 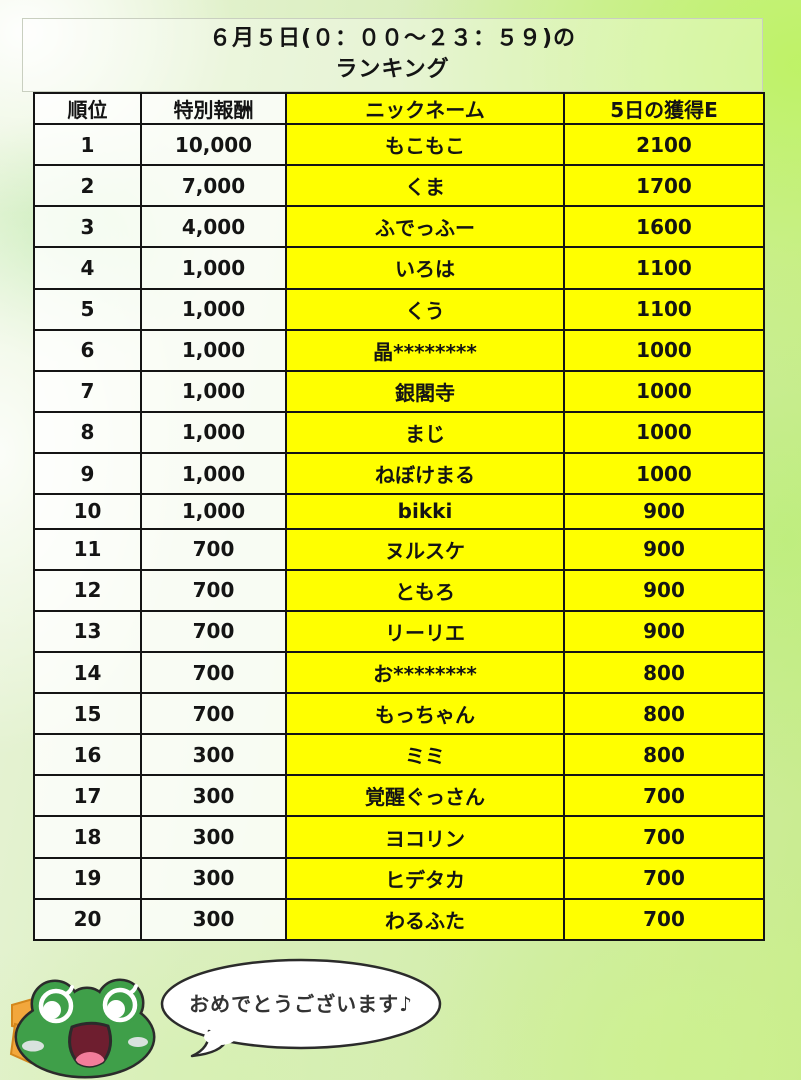 What do you see at coordinates (87, 350) in the screenshot?
I see `rank-cell: 6` at bounding box center [87, 350].